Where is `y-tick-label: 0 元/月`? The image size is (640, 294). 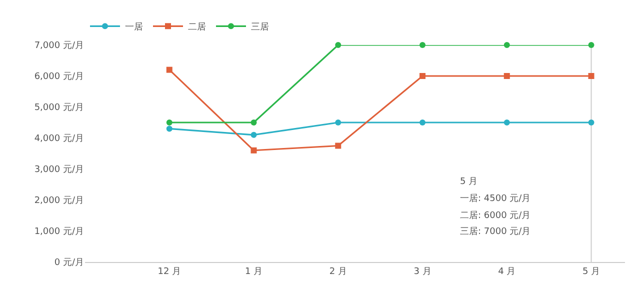 y-tick-label: 0 元/月 is located at coordinates (69, 262).